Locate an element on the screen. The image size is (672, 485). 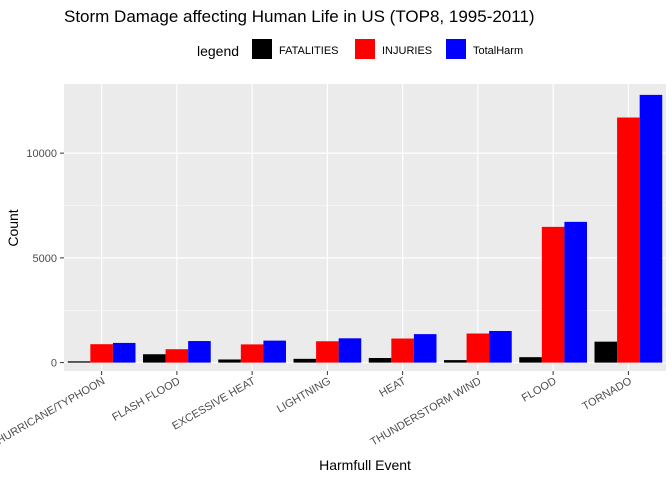
legend: legend FATALITIES INJURIES TotalHarm is located at coordinates (360, 49).